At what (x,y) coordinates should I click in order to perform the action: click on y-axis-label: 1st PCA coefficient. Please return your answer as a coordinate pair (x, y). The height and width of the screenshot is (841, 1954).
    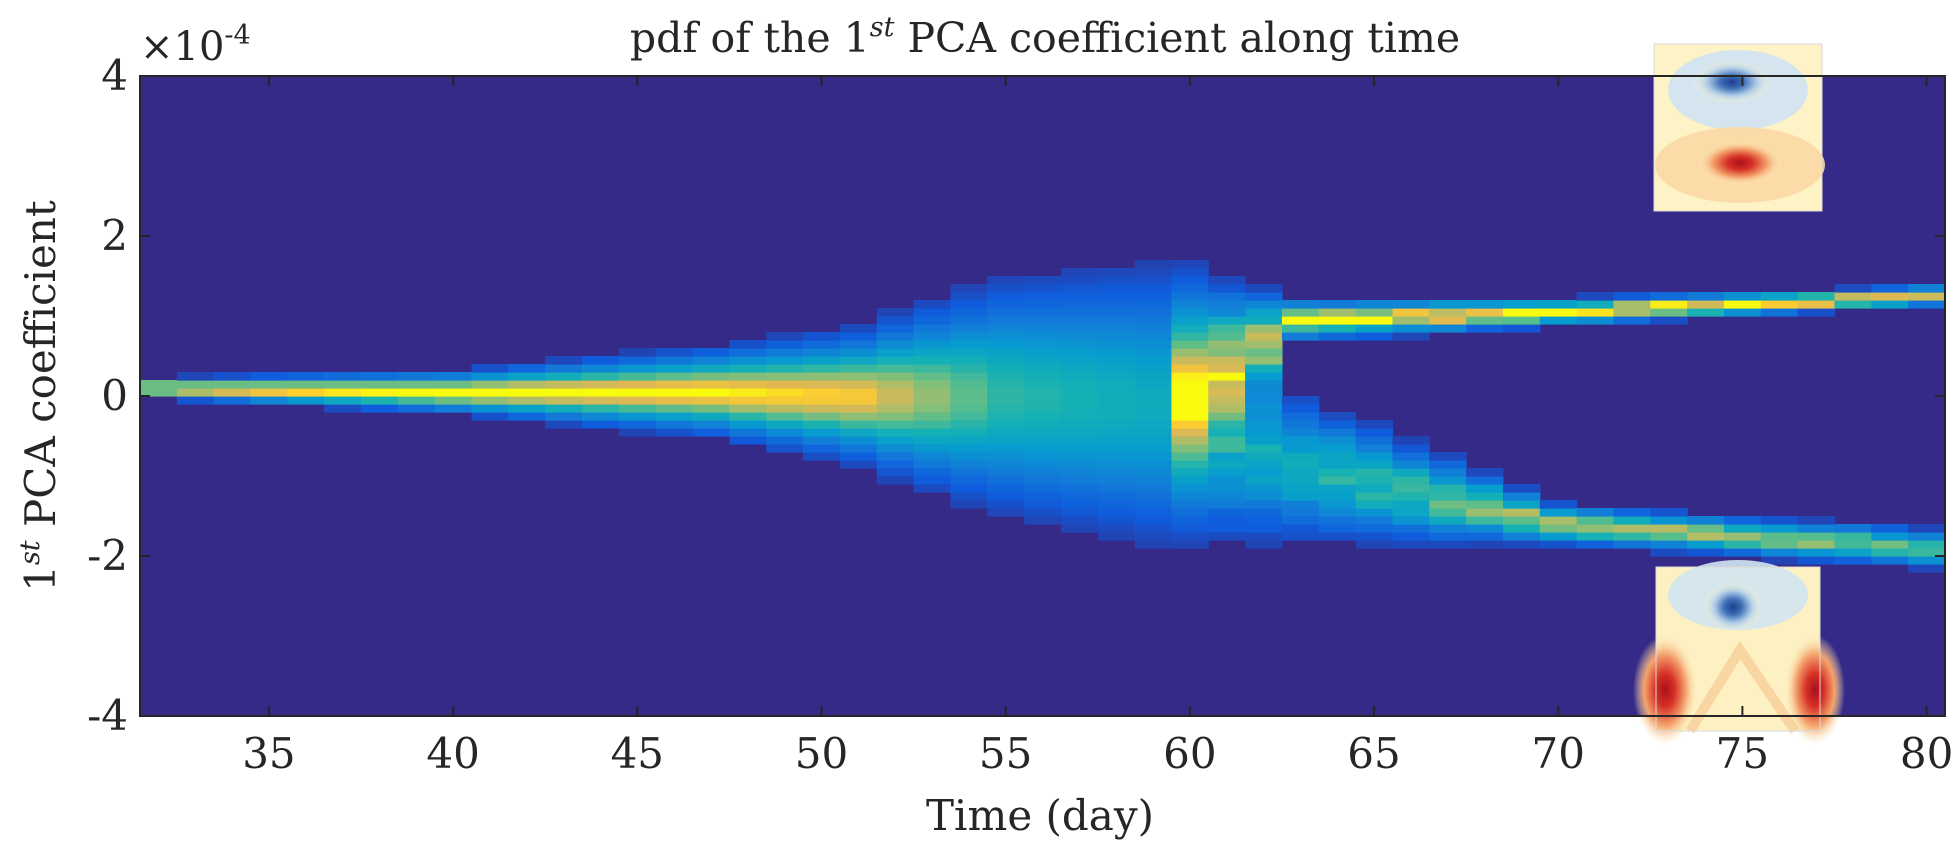
    Looking at the image, I should click on (40, 396).